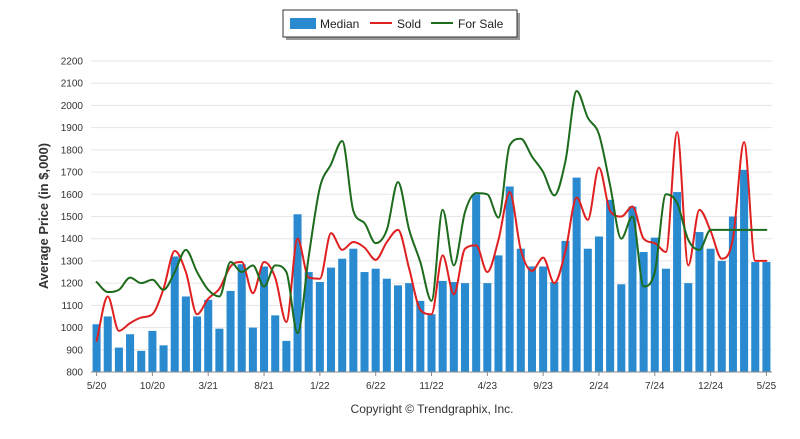 The image size is (800, 439). What do you see at coordinates (72, 261) in the screenshot?
I see `y-tick-label: 1300` at bounding box center [72, 261].